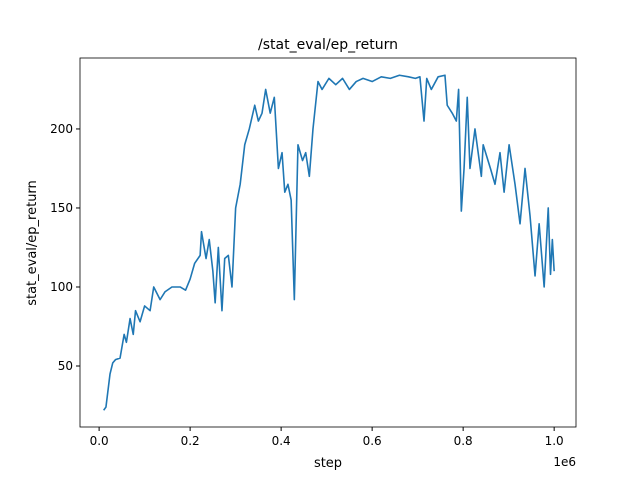 The image size is (640, 480). What do you see at coordinates (564, 462) in the screenshot?
I see `x-offset-label: 1e6` at bounding box center [564, 462].